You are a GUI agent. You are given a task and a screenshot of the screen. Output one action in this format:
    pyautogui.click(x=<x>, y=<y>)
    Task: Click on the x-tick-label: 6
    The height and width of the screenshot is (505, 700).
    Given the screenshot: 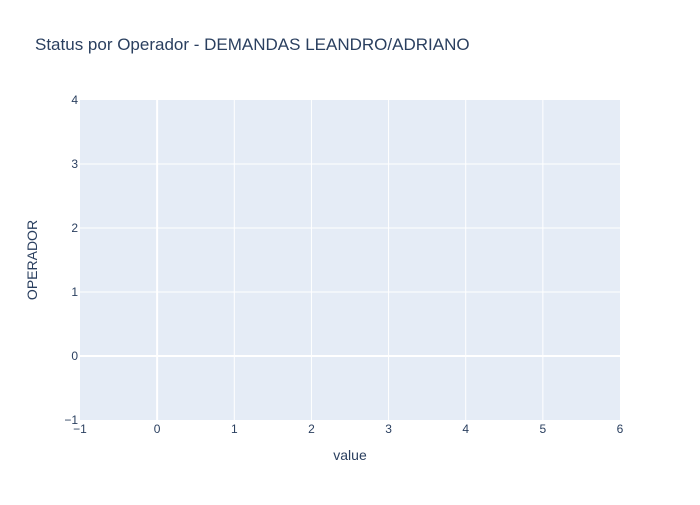 What is the action you would take?
    pyautogui.click(x=620, y=429)
    